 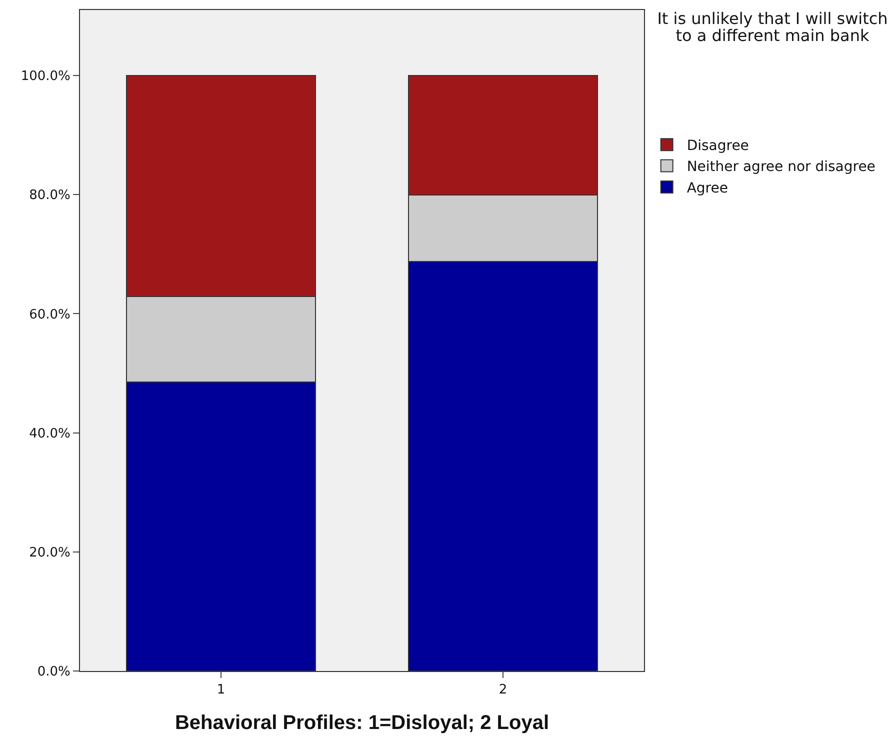 What do you see at coordinates (717, 146) in the screenshot?
I see `legend-label: Disagree` at bounding box center [717, 146].